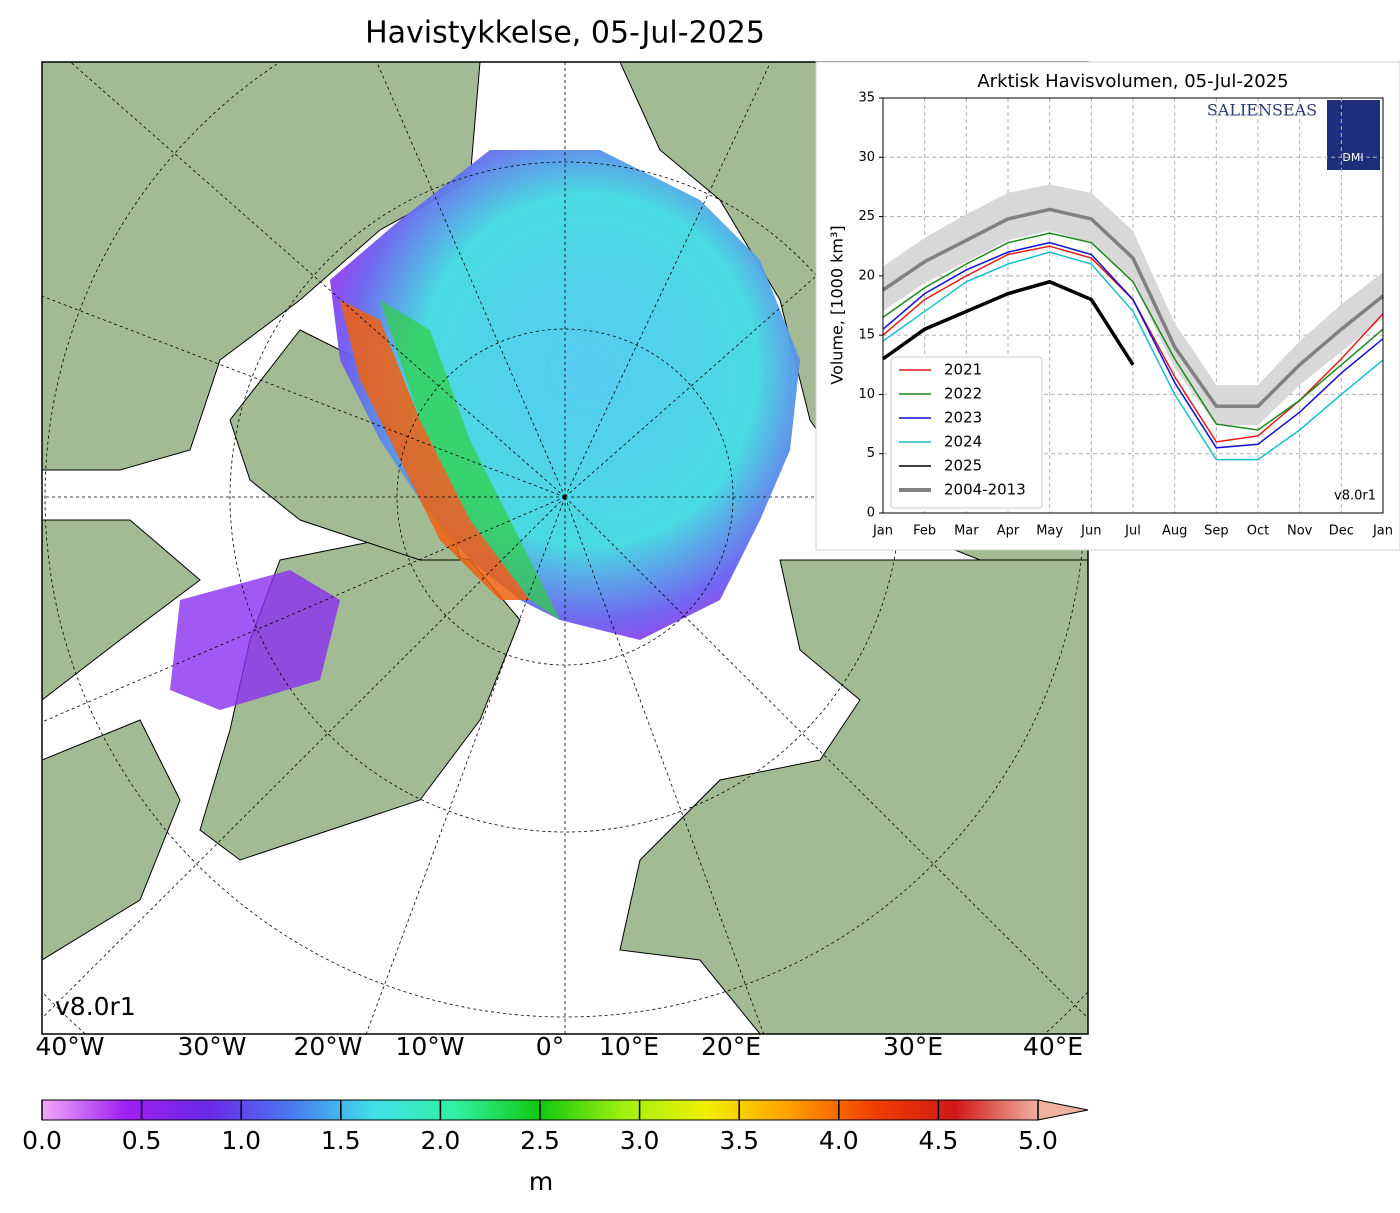 The width and height of the screenshot is (1400, 1213). I want to click on colorbar-tick-label: 3.5, so click(739, 1140).